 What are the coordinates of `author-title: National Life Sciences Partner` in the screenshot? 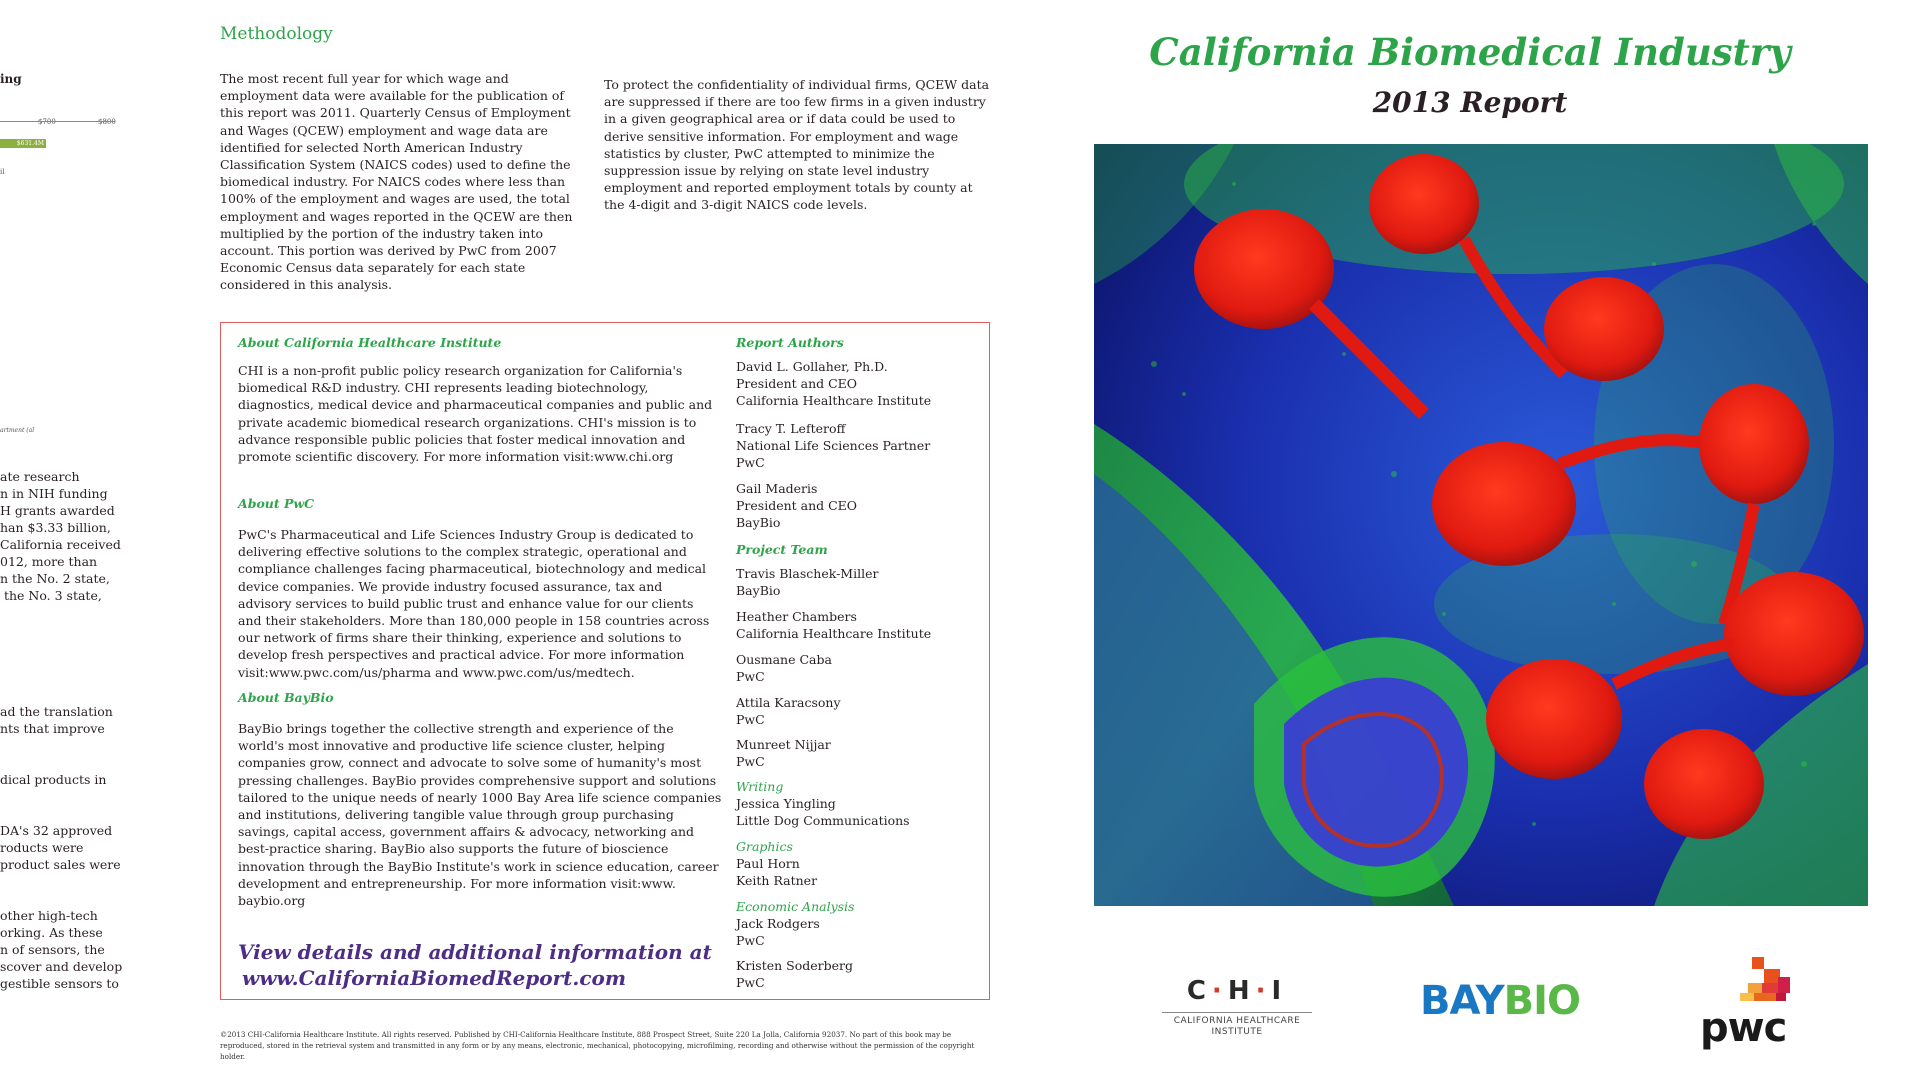 It's located at (833, 446).